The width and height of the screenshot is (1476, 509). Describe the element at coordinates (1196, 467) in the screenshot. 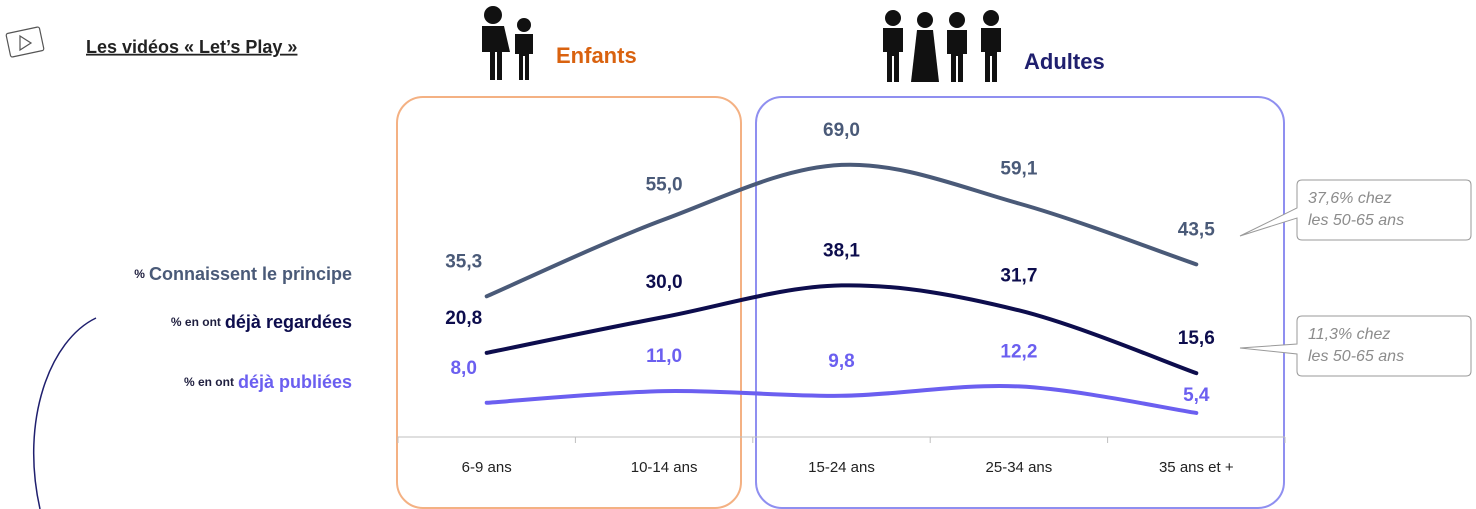

I see `x-tick-label: 35 ans et +` at that location.